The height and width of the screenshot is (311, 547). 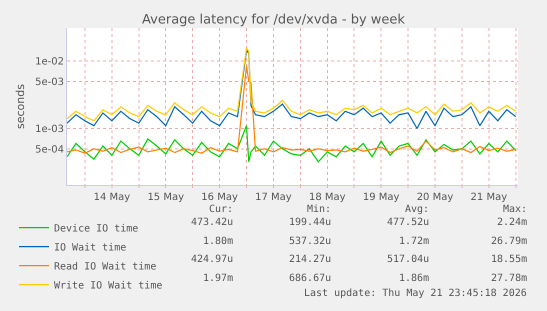 What do you see at coordinates (509, 241) in the screenshot?
I see `text: 26.79m` at bounding box center [509, 241].